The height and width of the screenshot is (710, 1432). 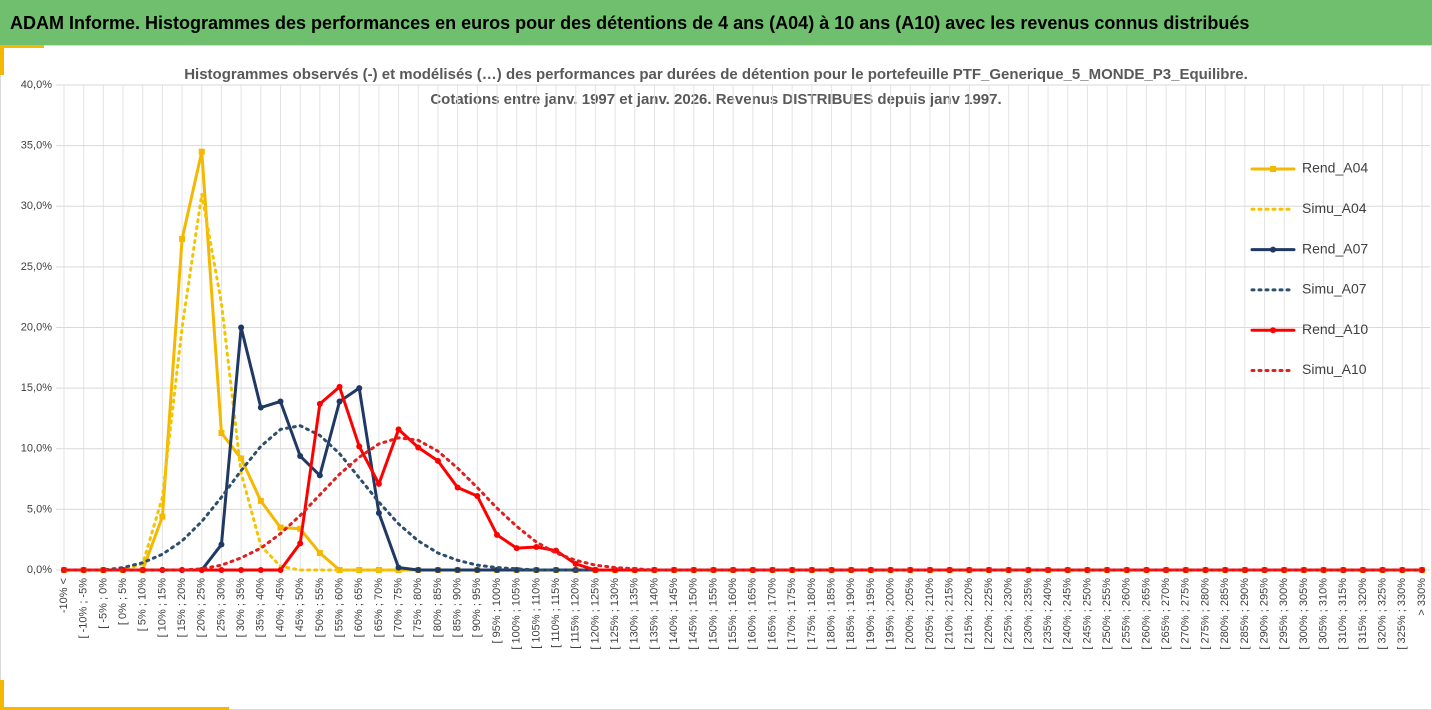 What do you see at coordinates (654, 614) in the screenshot?
I see `x-tick-label: [ 135% ; 140%` at bounding box center [654, 614].